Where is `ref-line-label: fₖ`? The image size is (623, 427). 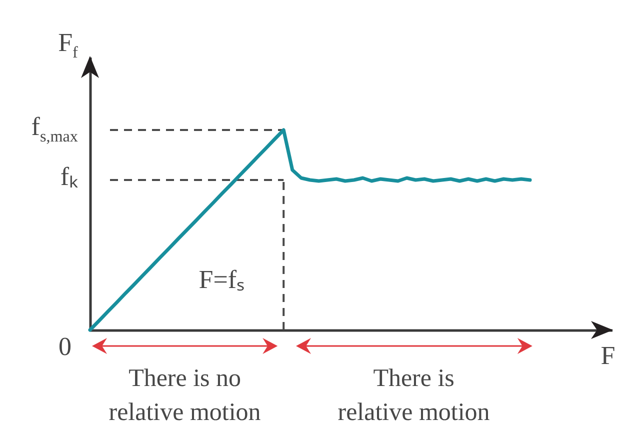
ref-line-label: fₖ is located at coordinates (69, 176).